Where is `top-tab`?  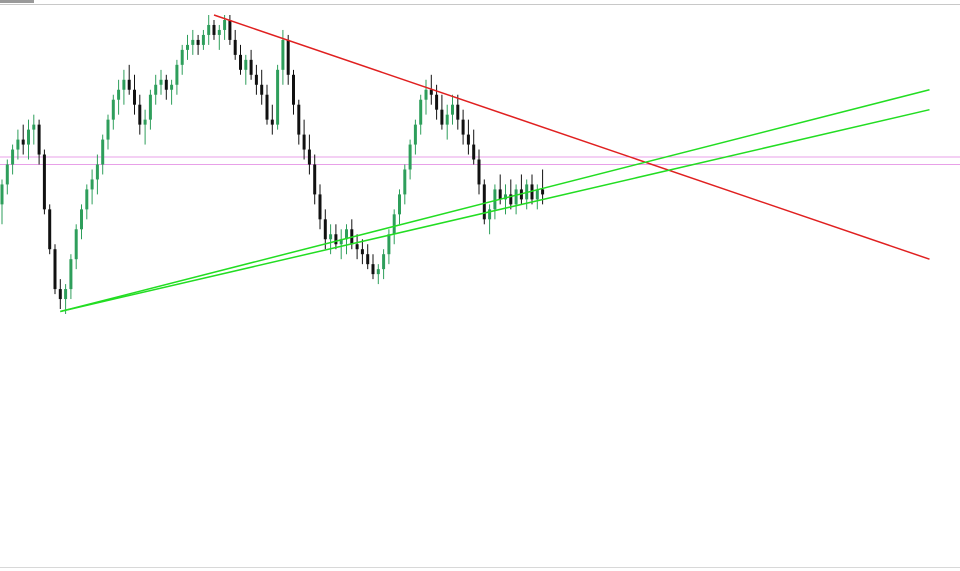 top-tab is located at coordinates (17, 1).